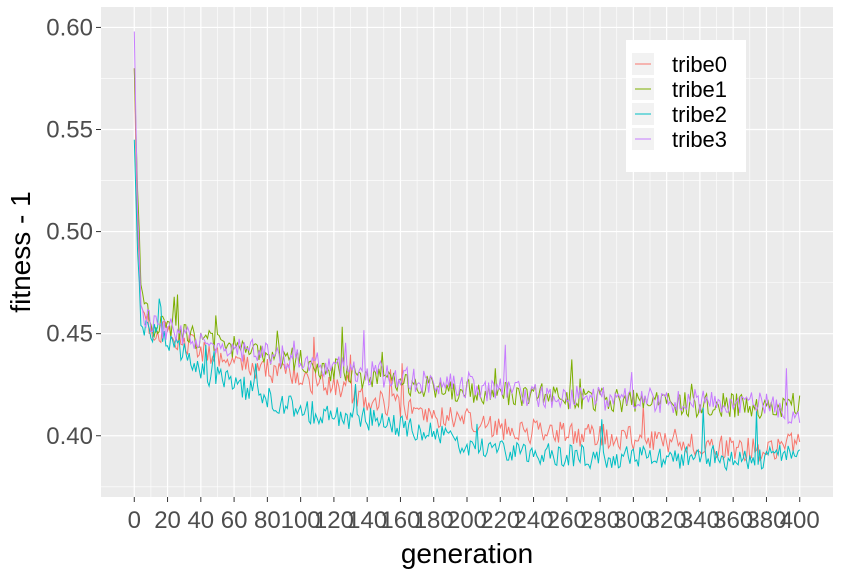  Describe the element at coordinates (699, 64) in the screenshot. I see `legend-label-tribe0: tribe0` at that location.